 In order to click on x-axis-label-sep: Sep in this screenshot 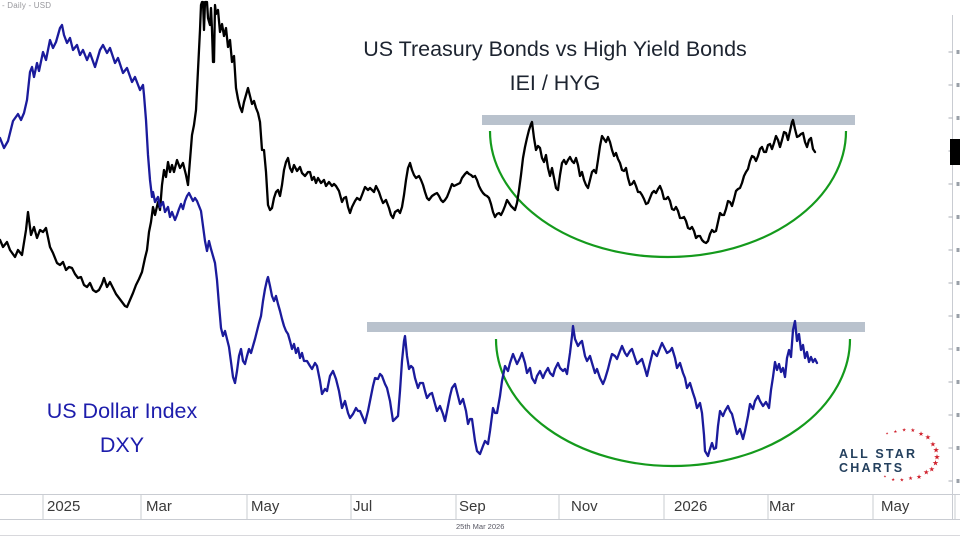, I will do `click(472, 506)`.